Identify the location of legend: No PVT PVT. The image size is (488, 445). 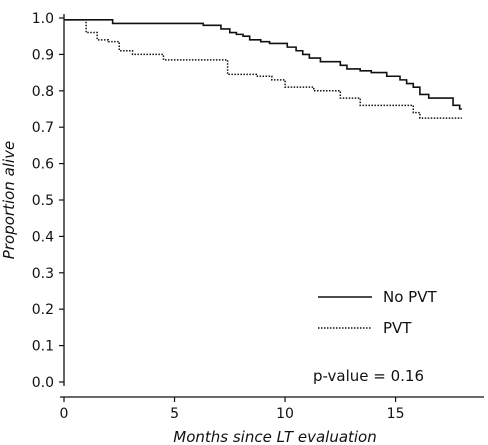
(377, 312).